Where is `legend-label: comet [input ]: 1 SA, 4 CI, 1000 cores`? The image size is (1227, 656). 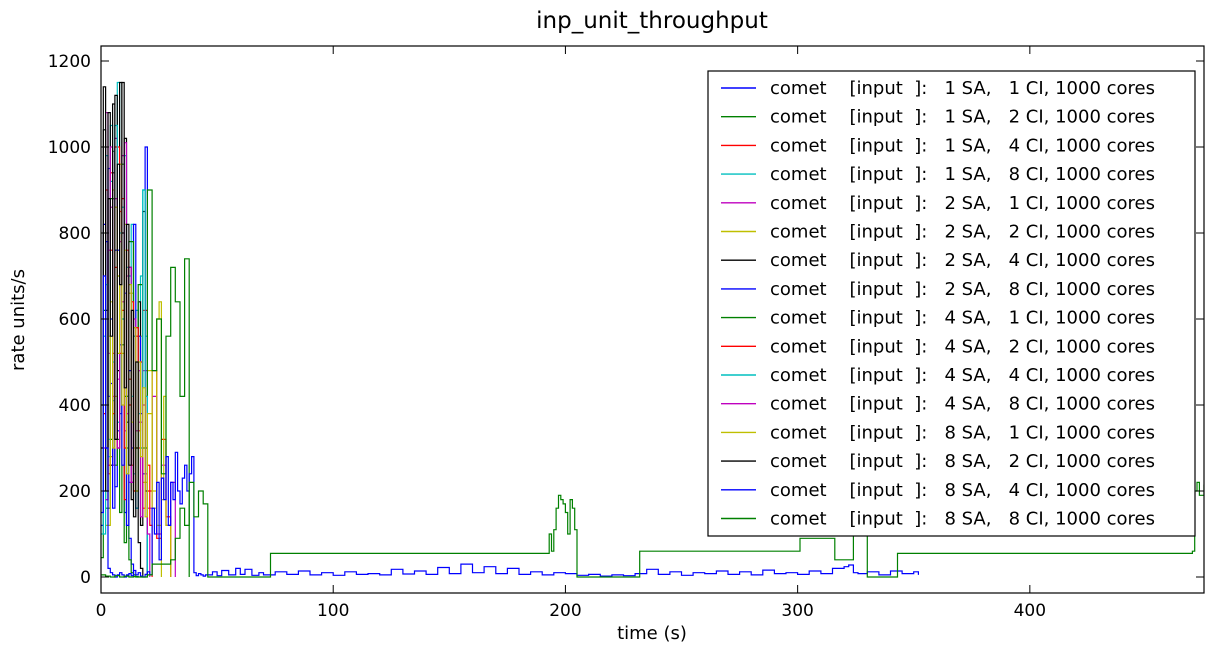
legend-label: comet [input ]: 1 SA, 4 CI, 1000 cores is located at coordinates (962, 145).